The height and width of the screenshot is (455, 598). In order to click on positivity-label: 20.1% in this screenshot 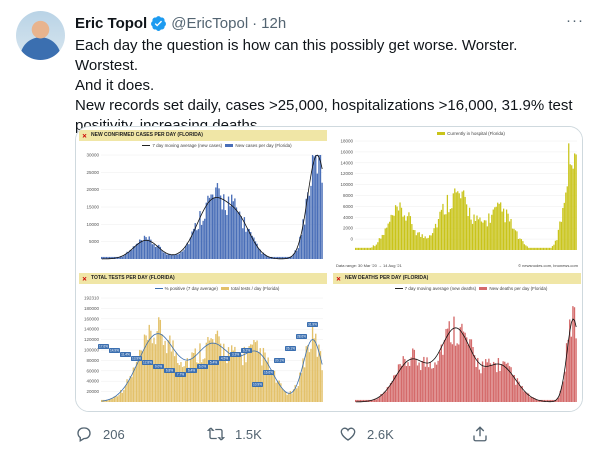, I will do `click(279, 360)`.